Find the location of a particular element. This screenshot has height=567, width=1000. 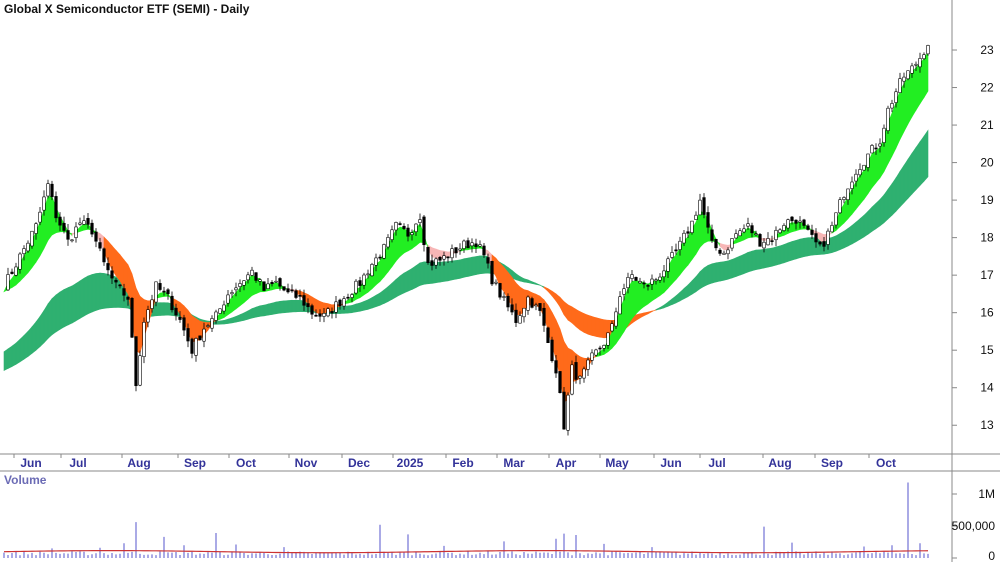

price-tick-label: 23 is located at coordinates (987, 50).